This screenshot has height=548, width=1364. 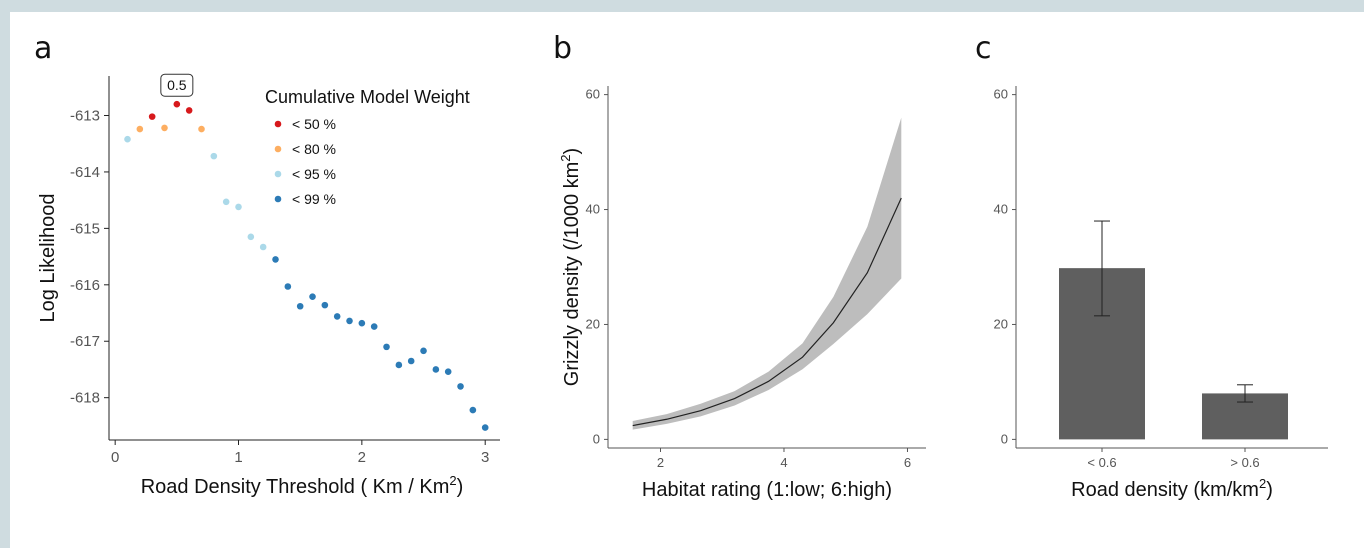 I want to click on panel-b-fit-line, so click(x=767, y=312).